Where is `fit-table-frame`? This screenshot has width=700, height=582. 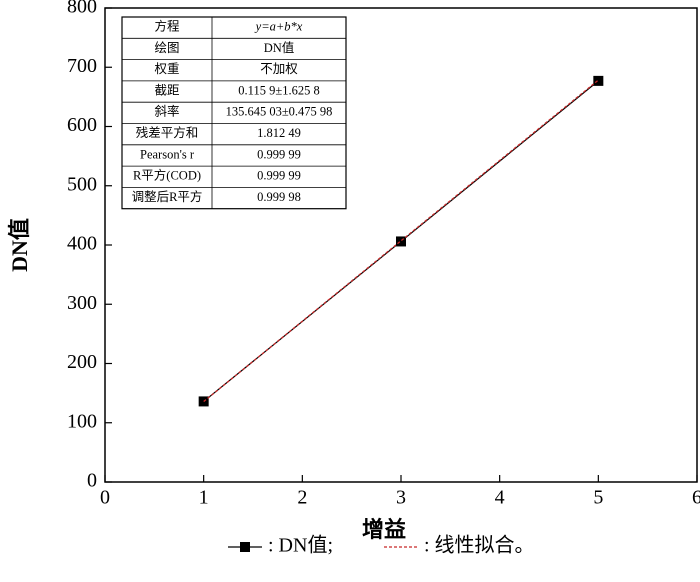 fit-table-frame is located at coordinates (234, 113).